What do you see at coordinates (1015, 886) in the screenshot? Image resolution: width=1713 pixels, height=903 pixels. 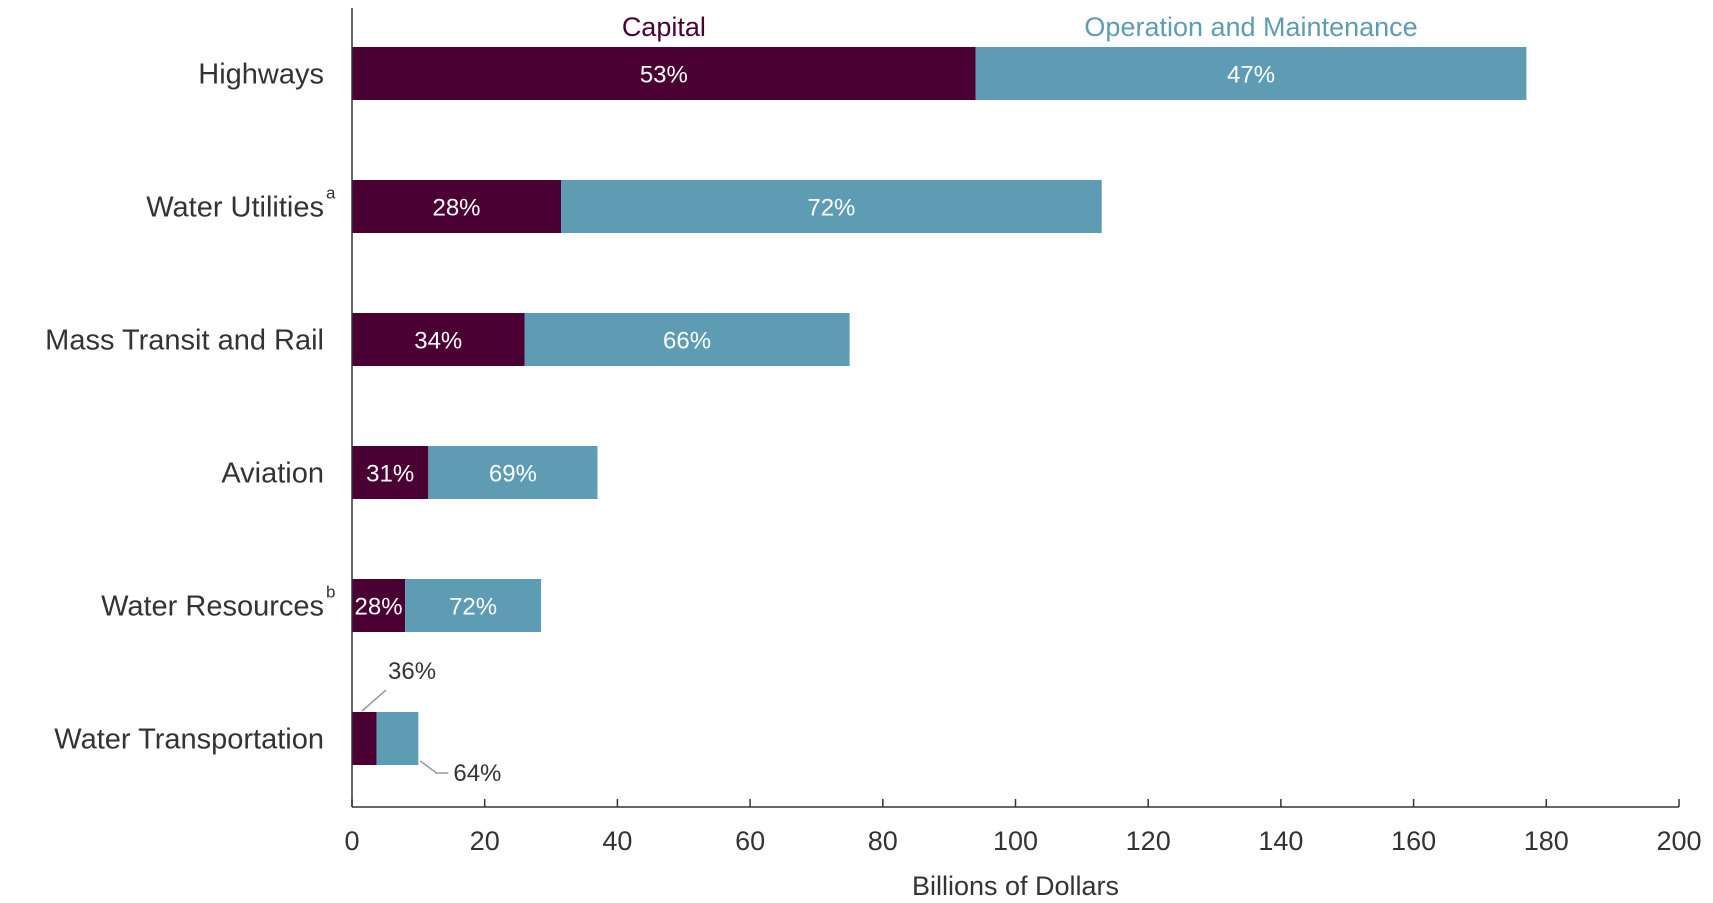 I see `x-axis-title: Billions of Dollars` at bounding box center [1015, 886].